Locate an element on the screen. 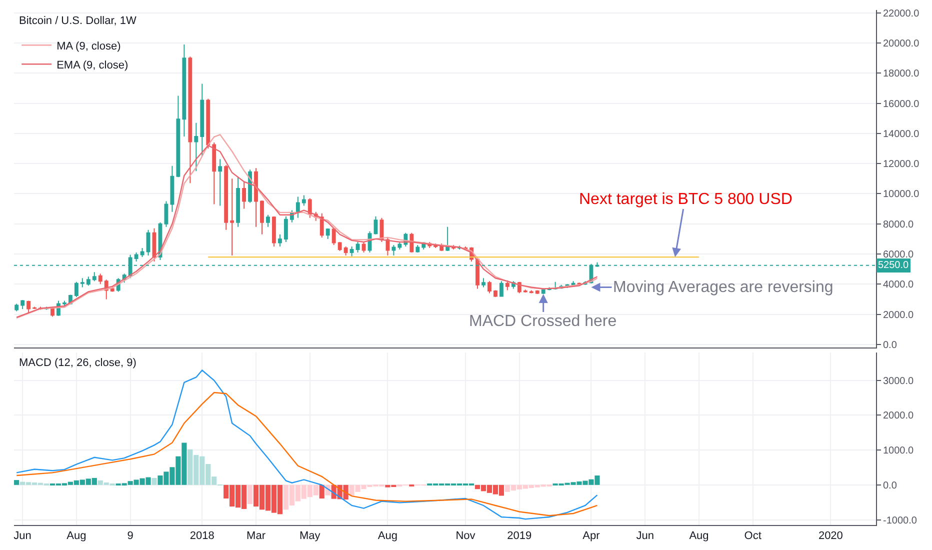 The image size is (932, 550). legend-label: EMA (9, close) is located at coordinates (92, 65).